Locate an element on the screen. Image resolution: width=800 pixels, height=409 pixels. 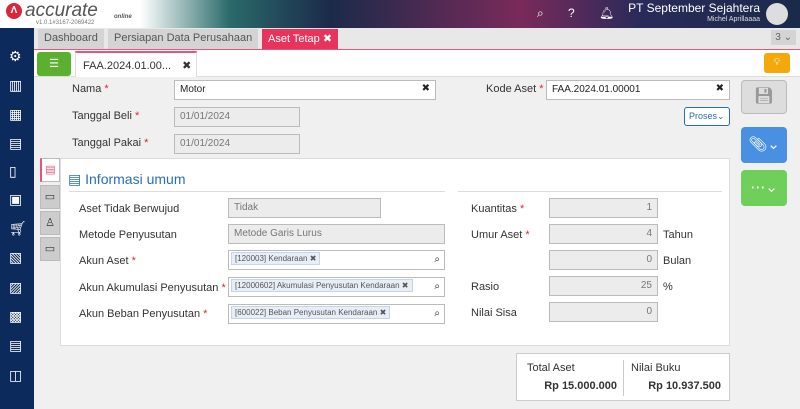
chart-icon: ◫ is located at coordinates (16, 375).